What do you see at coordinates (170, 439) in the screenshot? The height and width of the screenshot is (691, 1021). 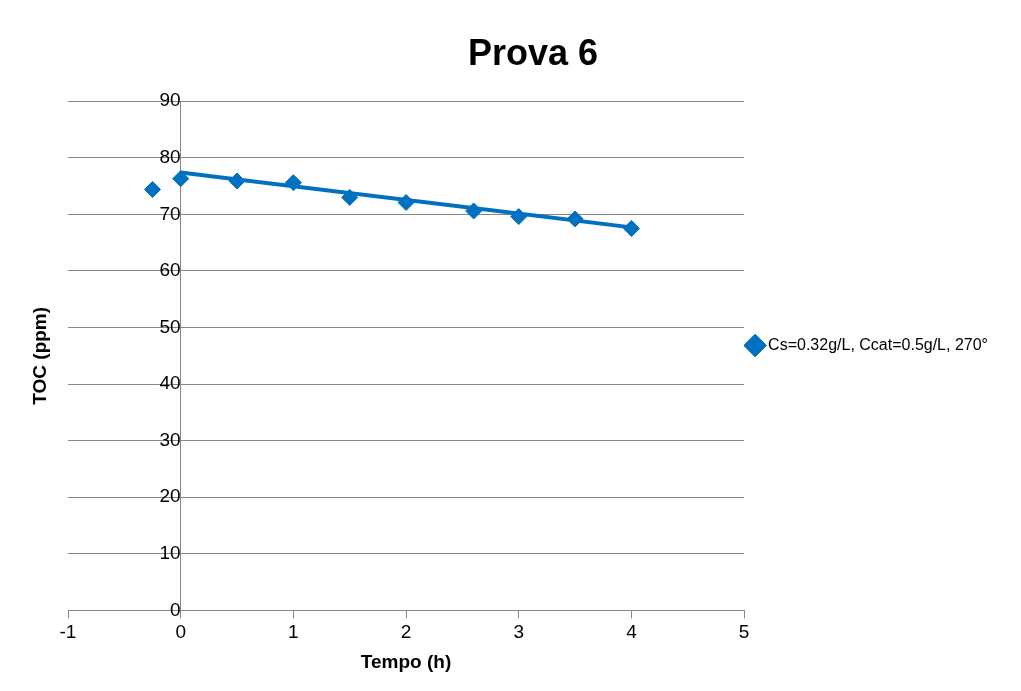 I see `y-tick-label: 30` at bounding box center [170, 439].